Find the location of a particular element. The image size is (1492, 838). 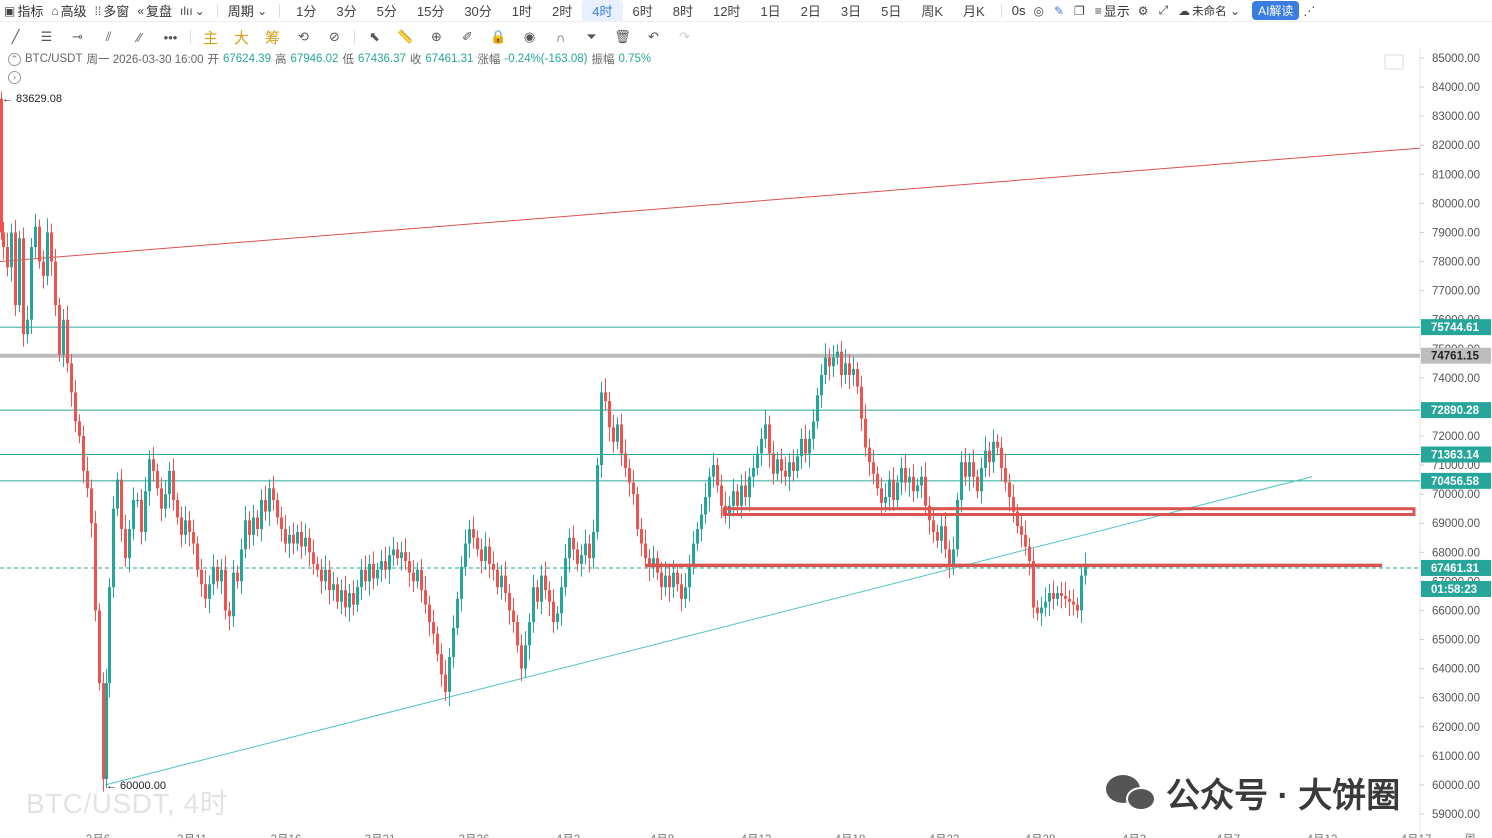

layout-name-dropdown: ☁ 未命名 ⌄ is located at coordinates (1210, 11).